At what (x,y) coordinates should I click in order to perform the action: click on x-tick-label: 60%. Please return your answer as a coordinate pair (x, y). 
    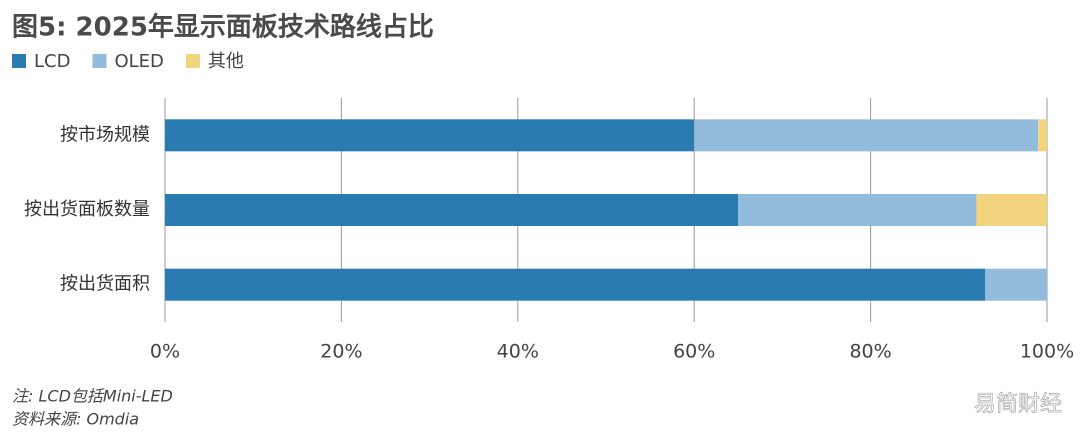
    Looking at the image, I should click on (694, 352).